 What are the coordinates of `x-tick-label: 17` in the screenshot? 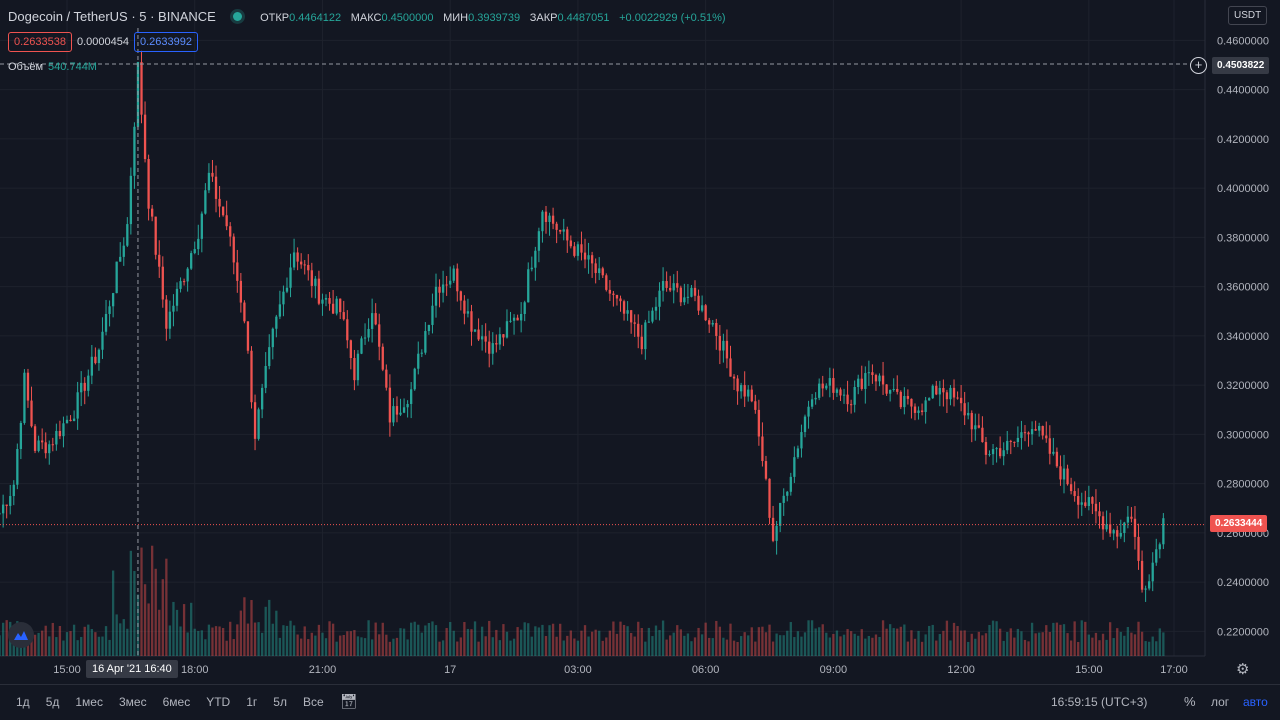 It's located at (450, 670).